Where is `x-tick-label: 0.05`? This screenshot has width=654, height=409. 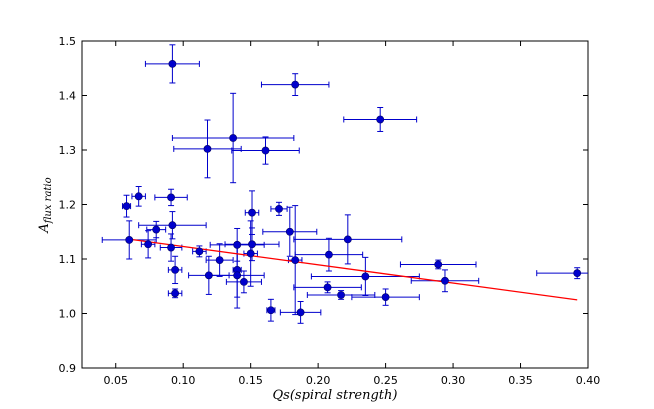 x-tick-label: 0.05 is located at coordinates (115, 380).